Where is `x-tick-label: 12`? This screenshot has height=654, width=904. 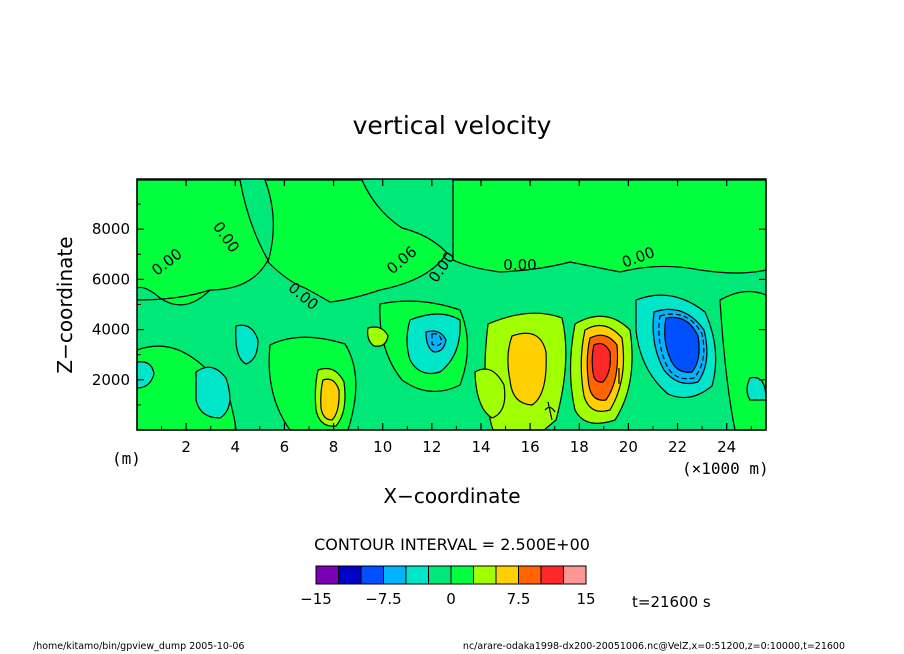 x-tick-label: 12 is located at coordinates (431, 447).